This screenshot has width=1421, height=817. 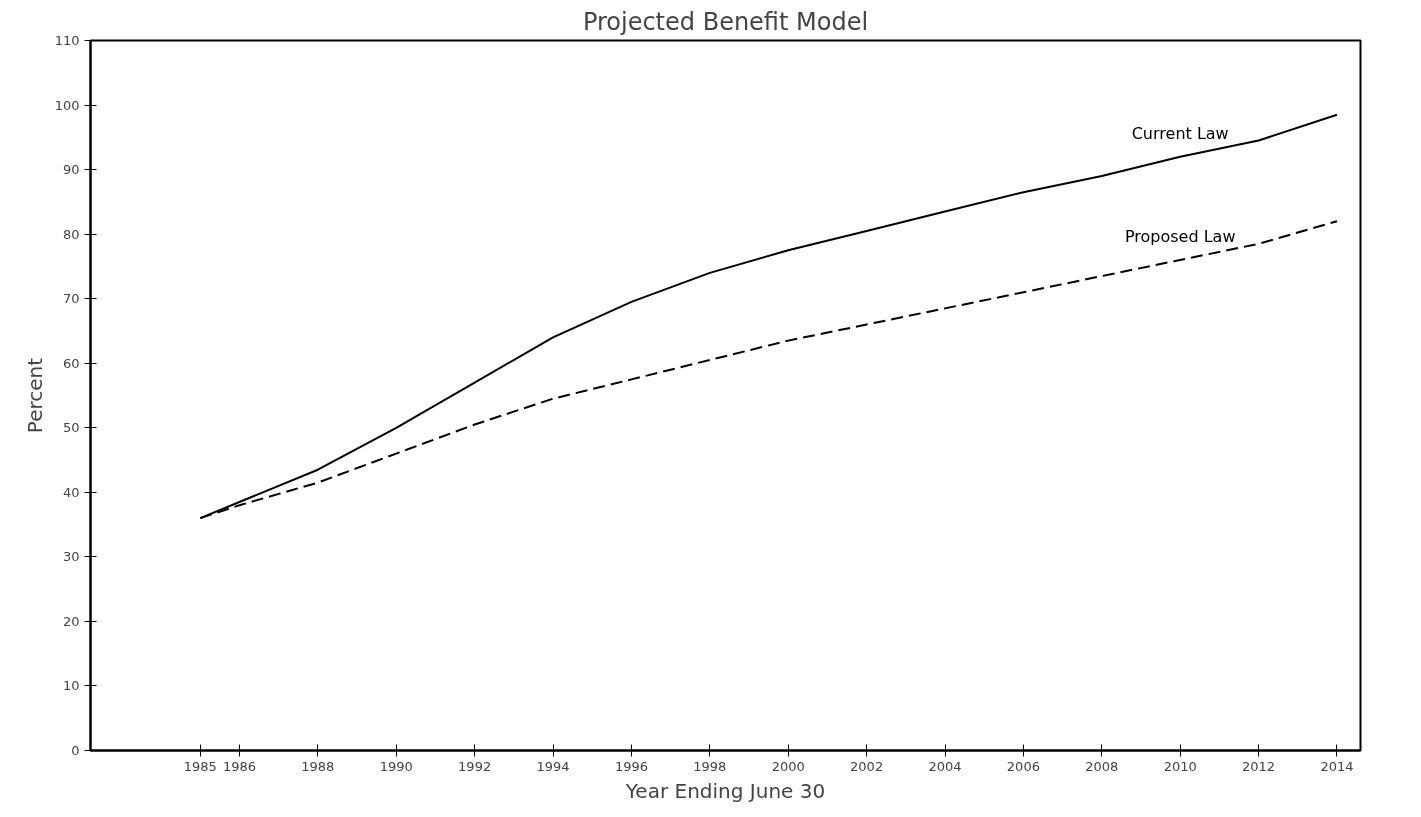 I want to click on x-tick-label: 1992, so click(x=475, y=766).